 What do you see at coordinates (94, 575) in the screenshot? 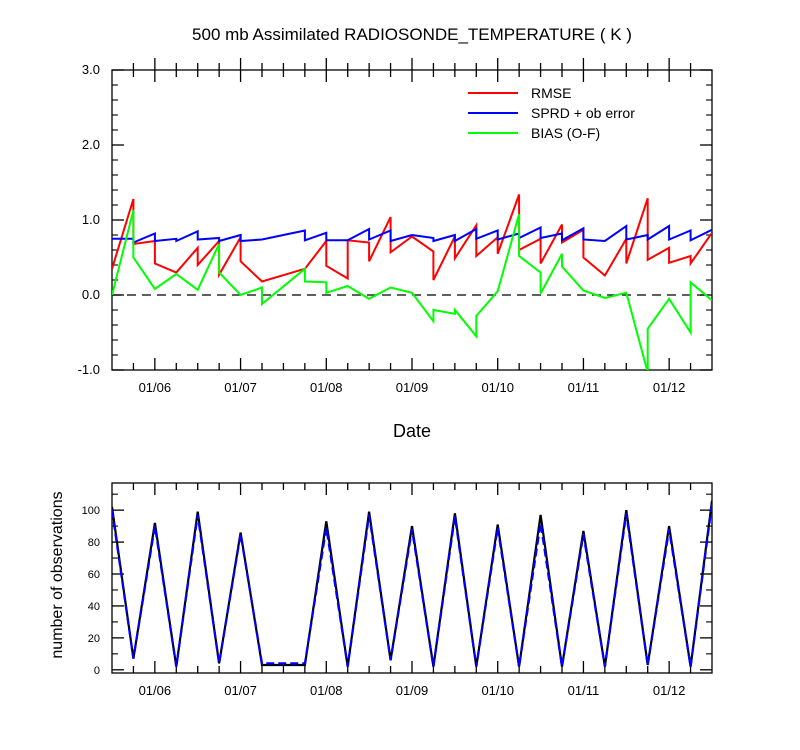
I see `y-tick-label: 60` at bounding box center [94, 575].